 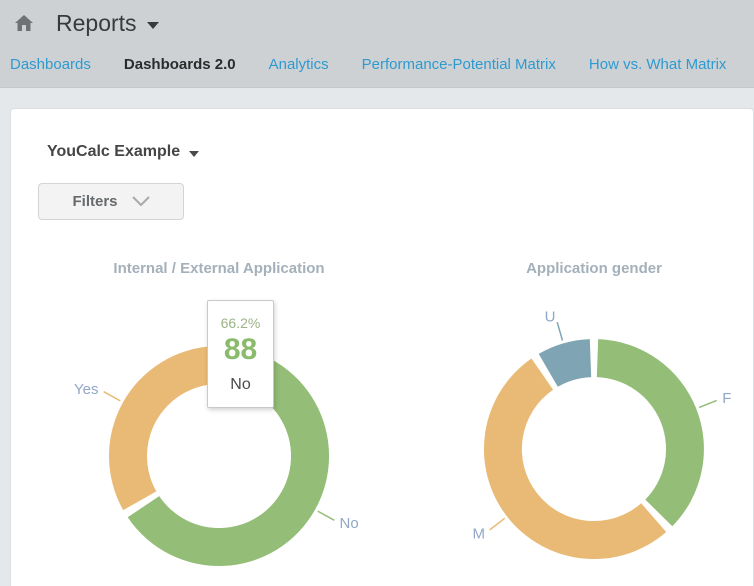 What do you see at coordinates (24, 23) in the screenshot?
I see `home-icon` at bounding box center [24, 23].